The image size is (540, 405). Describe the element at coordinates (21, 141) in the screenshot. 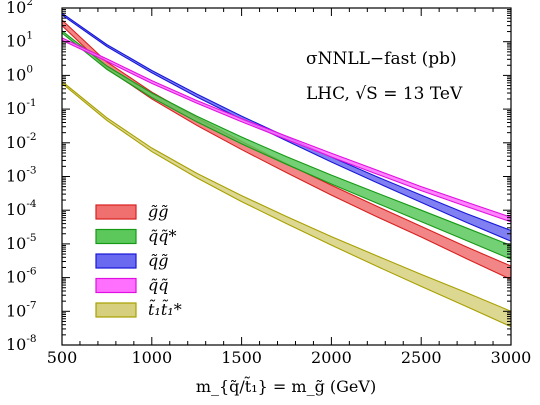

I see `y-tick-label: 10⁻²` at that location.